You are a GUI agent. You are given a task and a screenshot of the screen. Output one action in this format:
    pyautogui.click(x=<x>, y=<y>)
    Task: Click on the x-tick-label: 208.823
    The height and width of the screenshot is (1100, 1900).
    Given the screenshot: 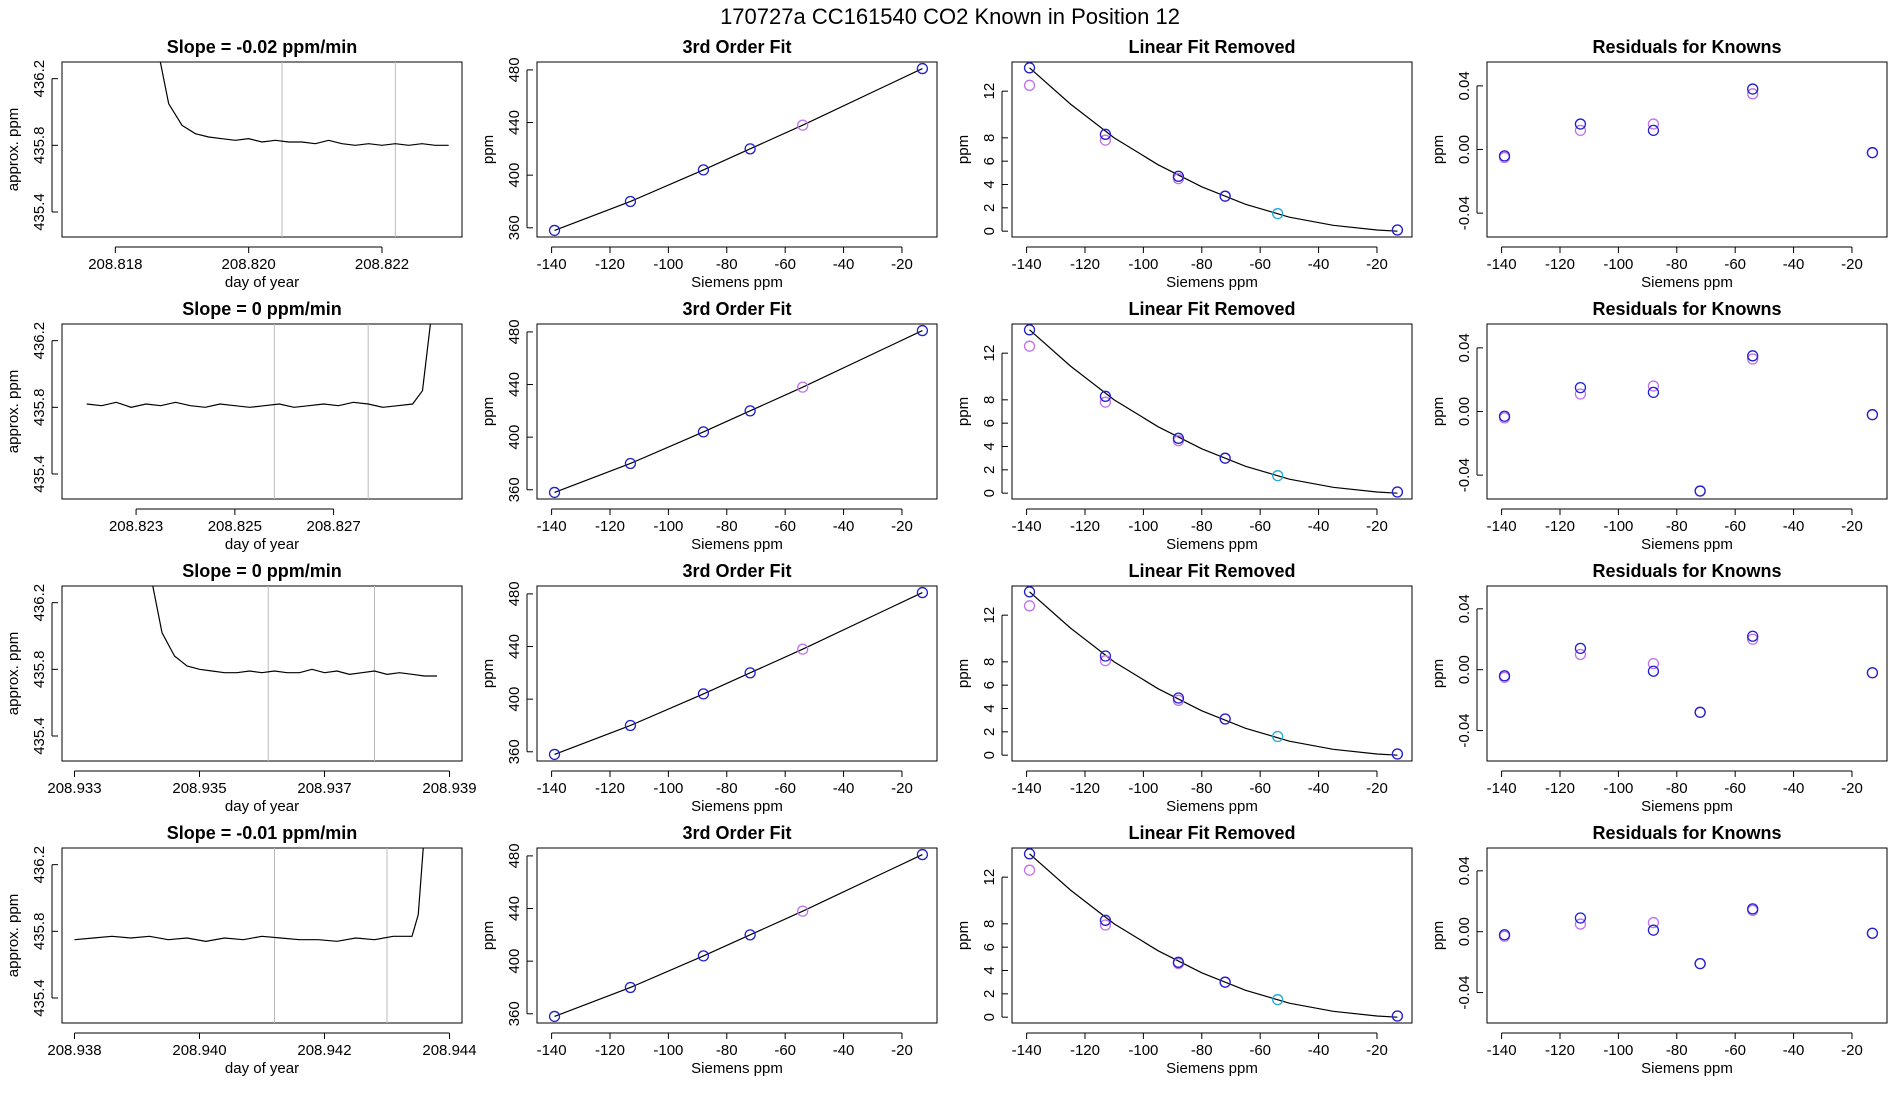 What is the action you would take?
    pyautogui.click(x=136, y=526)
    